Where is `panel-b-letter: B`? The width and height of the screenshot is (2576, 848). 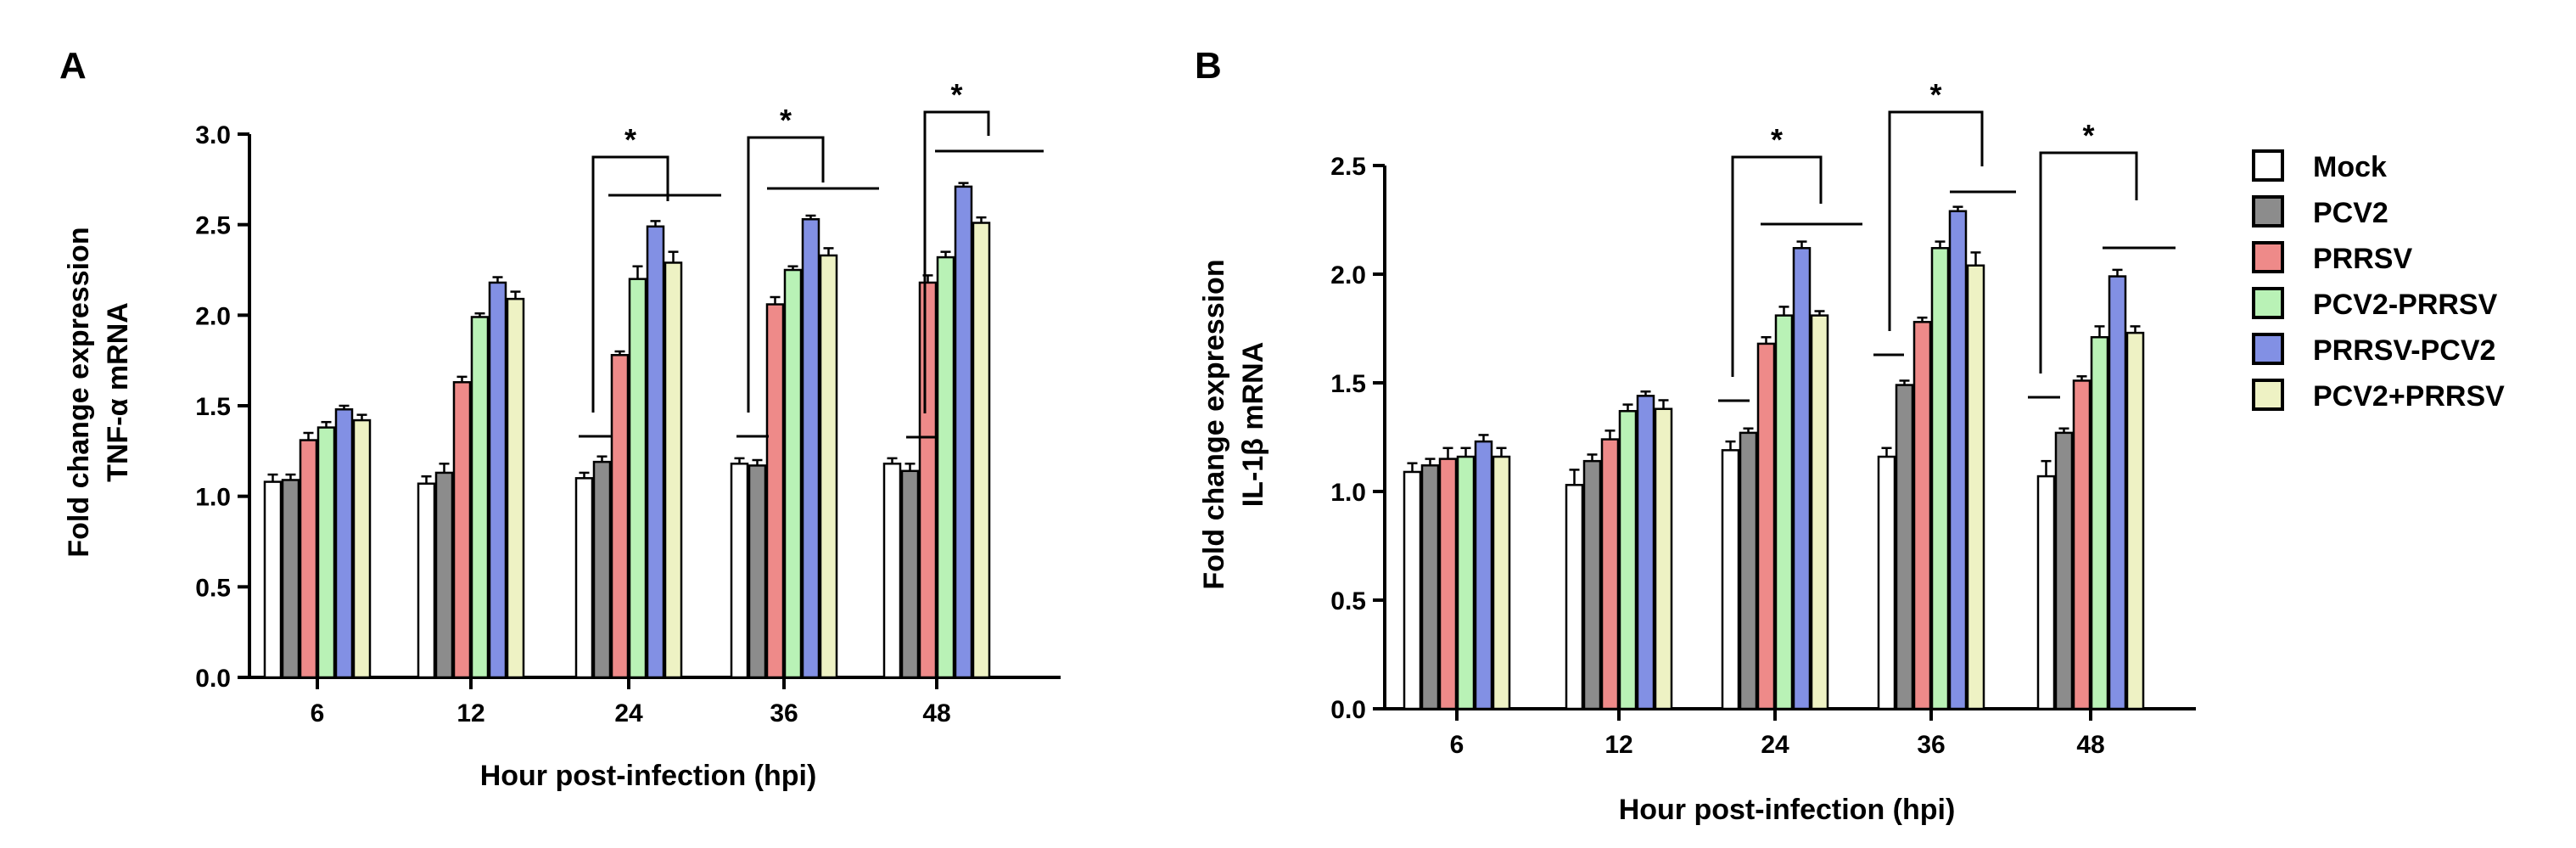
panel-b-letter: B is located at coordinates (1209, 66).